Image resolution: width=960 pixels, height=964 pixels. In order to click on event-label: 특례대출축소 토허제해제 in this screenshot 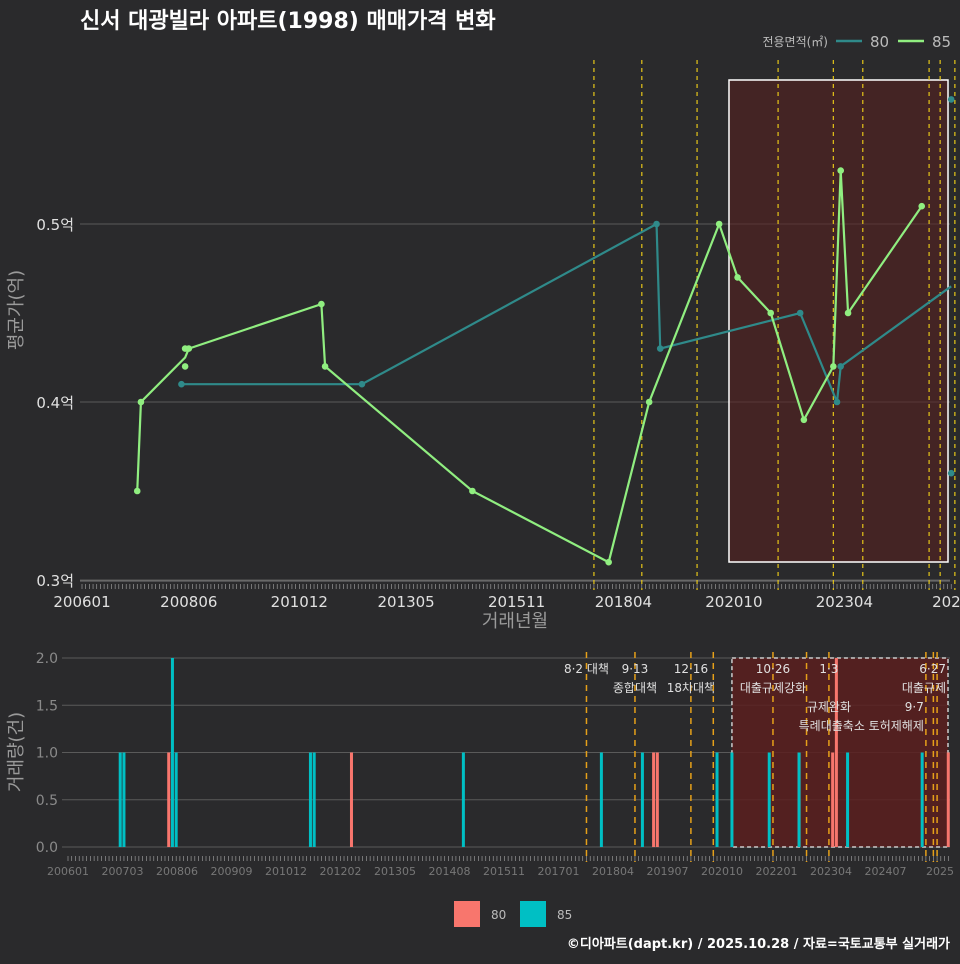, I will do `click(861, 726)`.